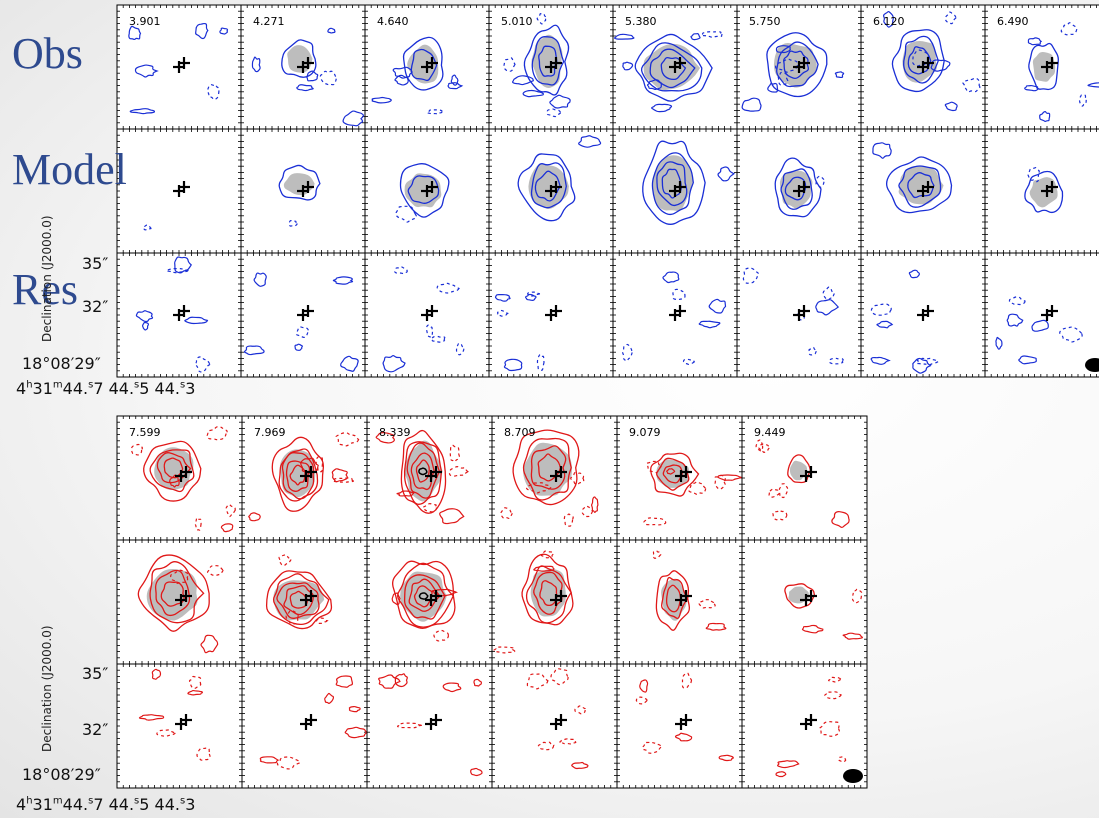 The height and width of the screenshot is (818, 1099). What do you see at coordinates (145, 432) in the screenshot?
I see `velocity-label: 7.599` at bounding box center [145, 432].